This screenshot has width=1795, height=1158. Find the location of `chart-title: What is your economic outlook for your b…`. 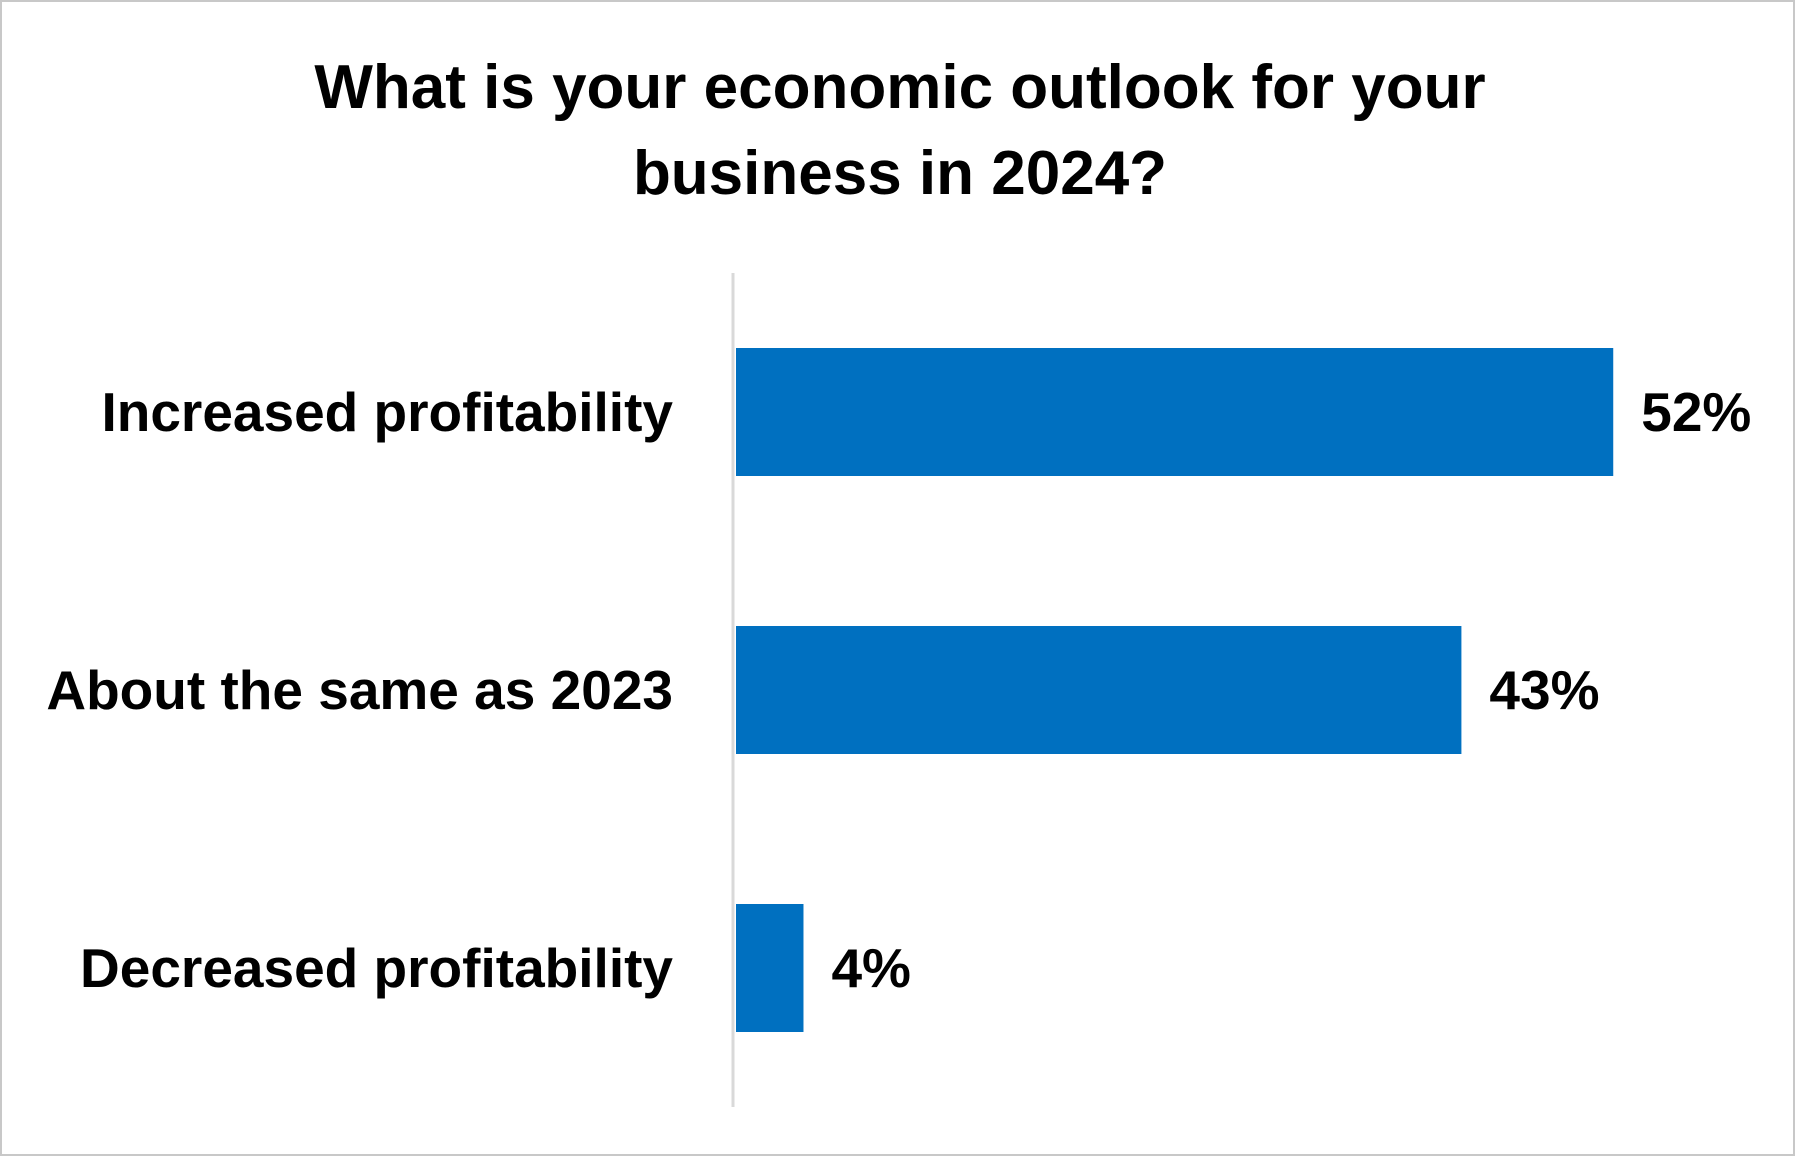

chart-title: What is your economic outlook for your b… is located at coordinates (900, 130).